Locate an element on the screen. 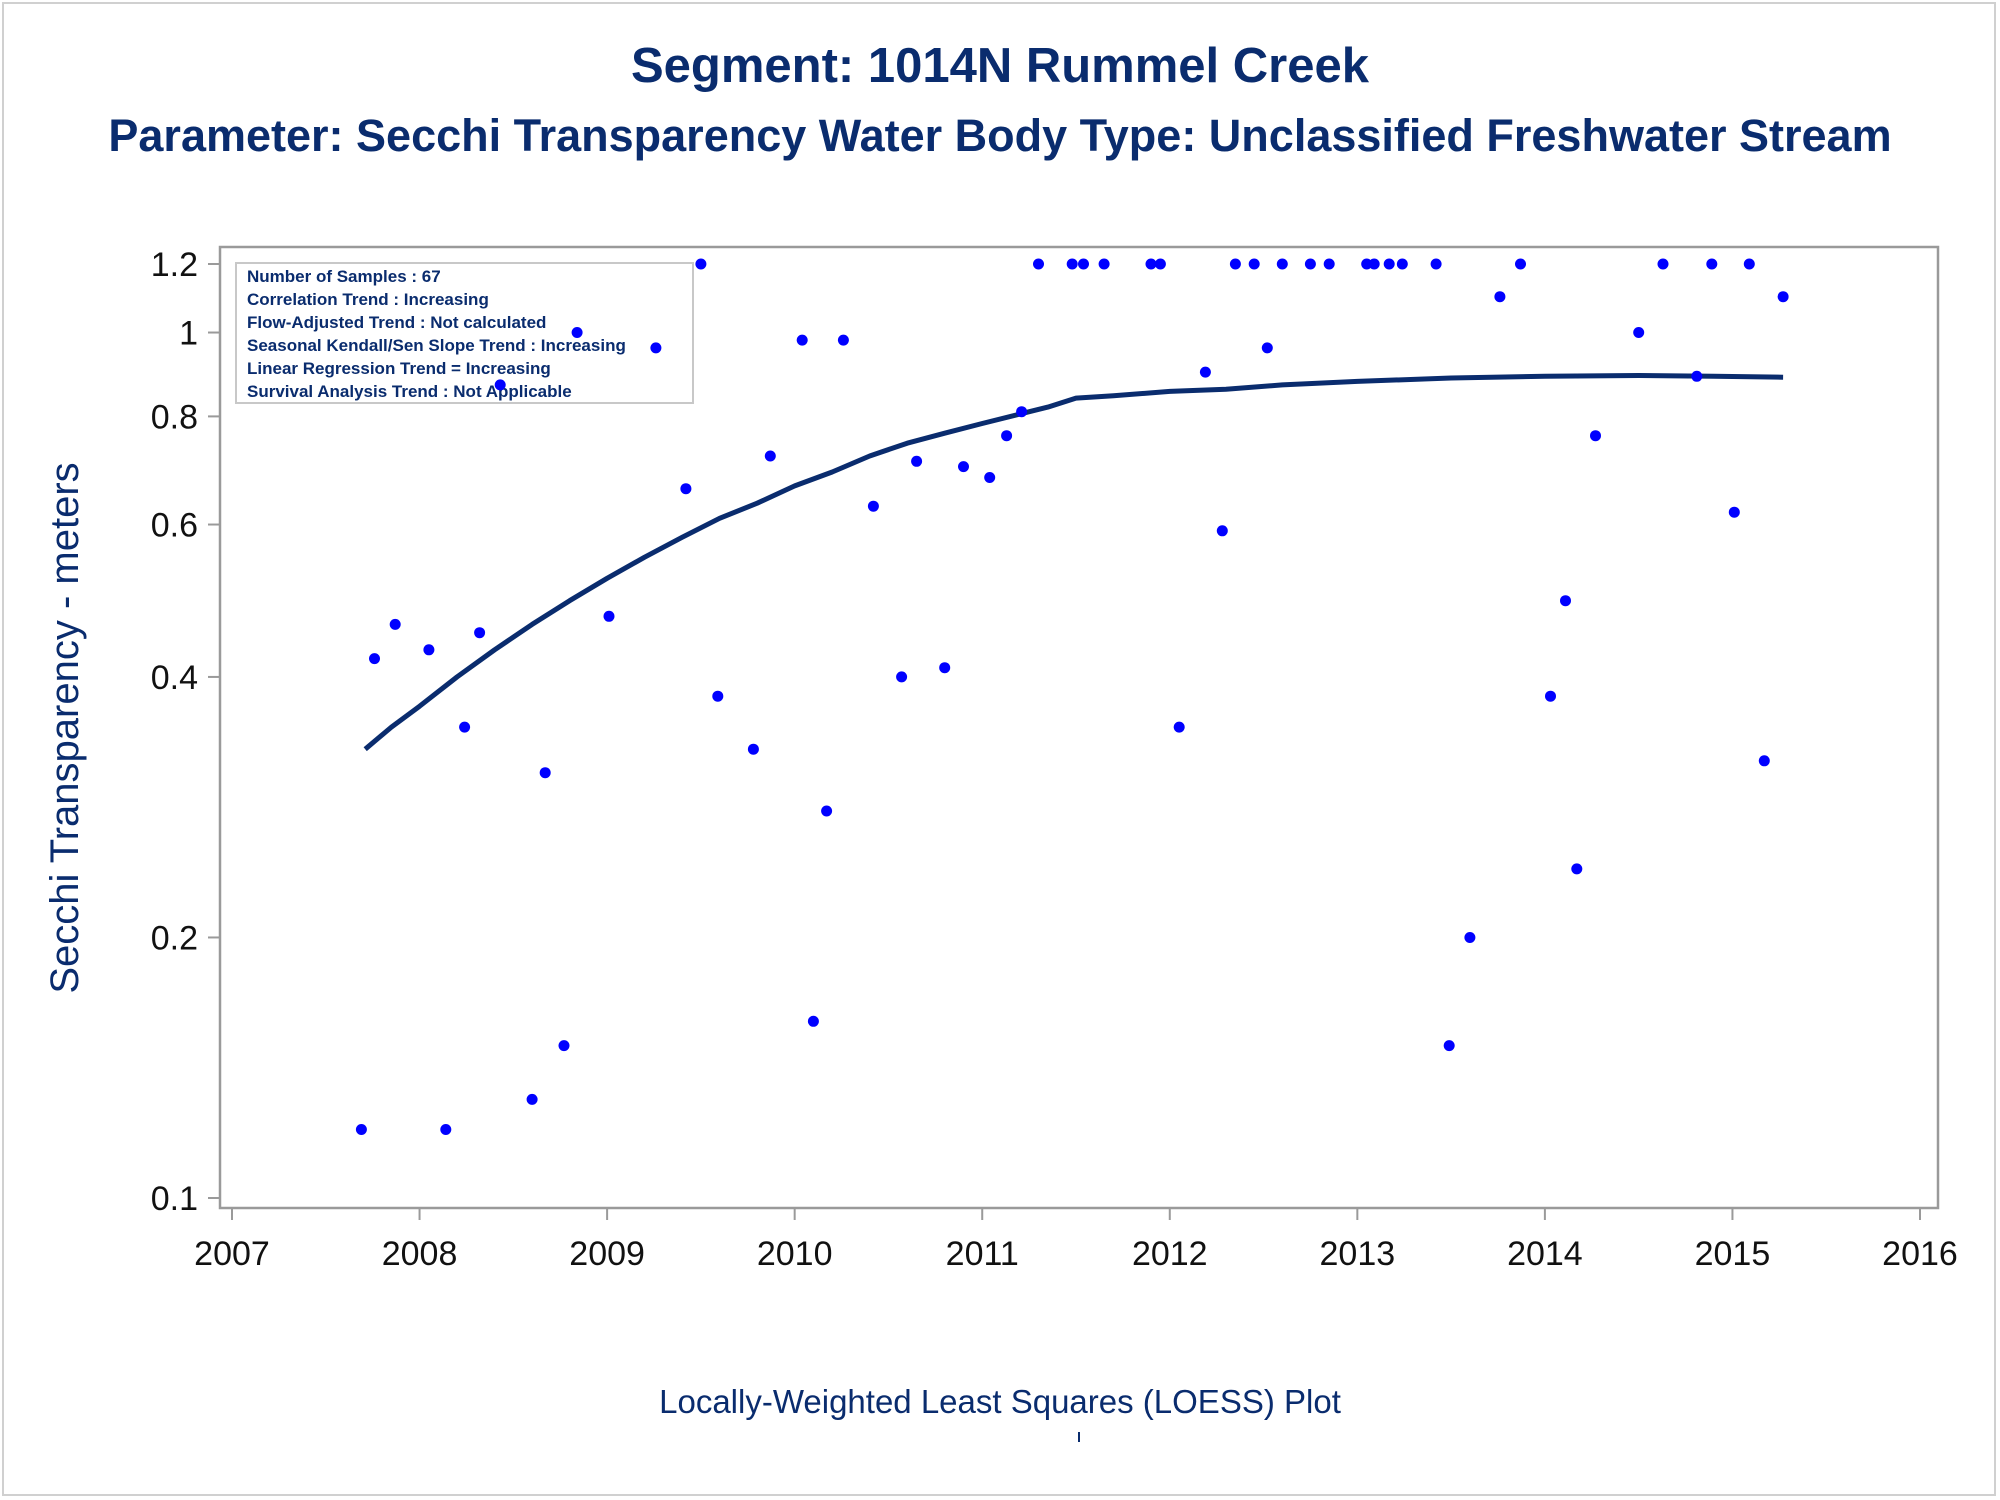 The image size is (2000, 1500). y-tick-label: 0.6 is located at coordinates (174, 526).